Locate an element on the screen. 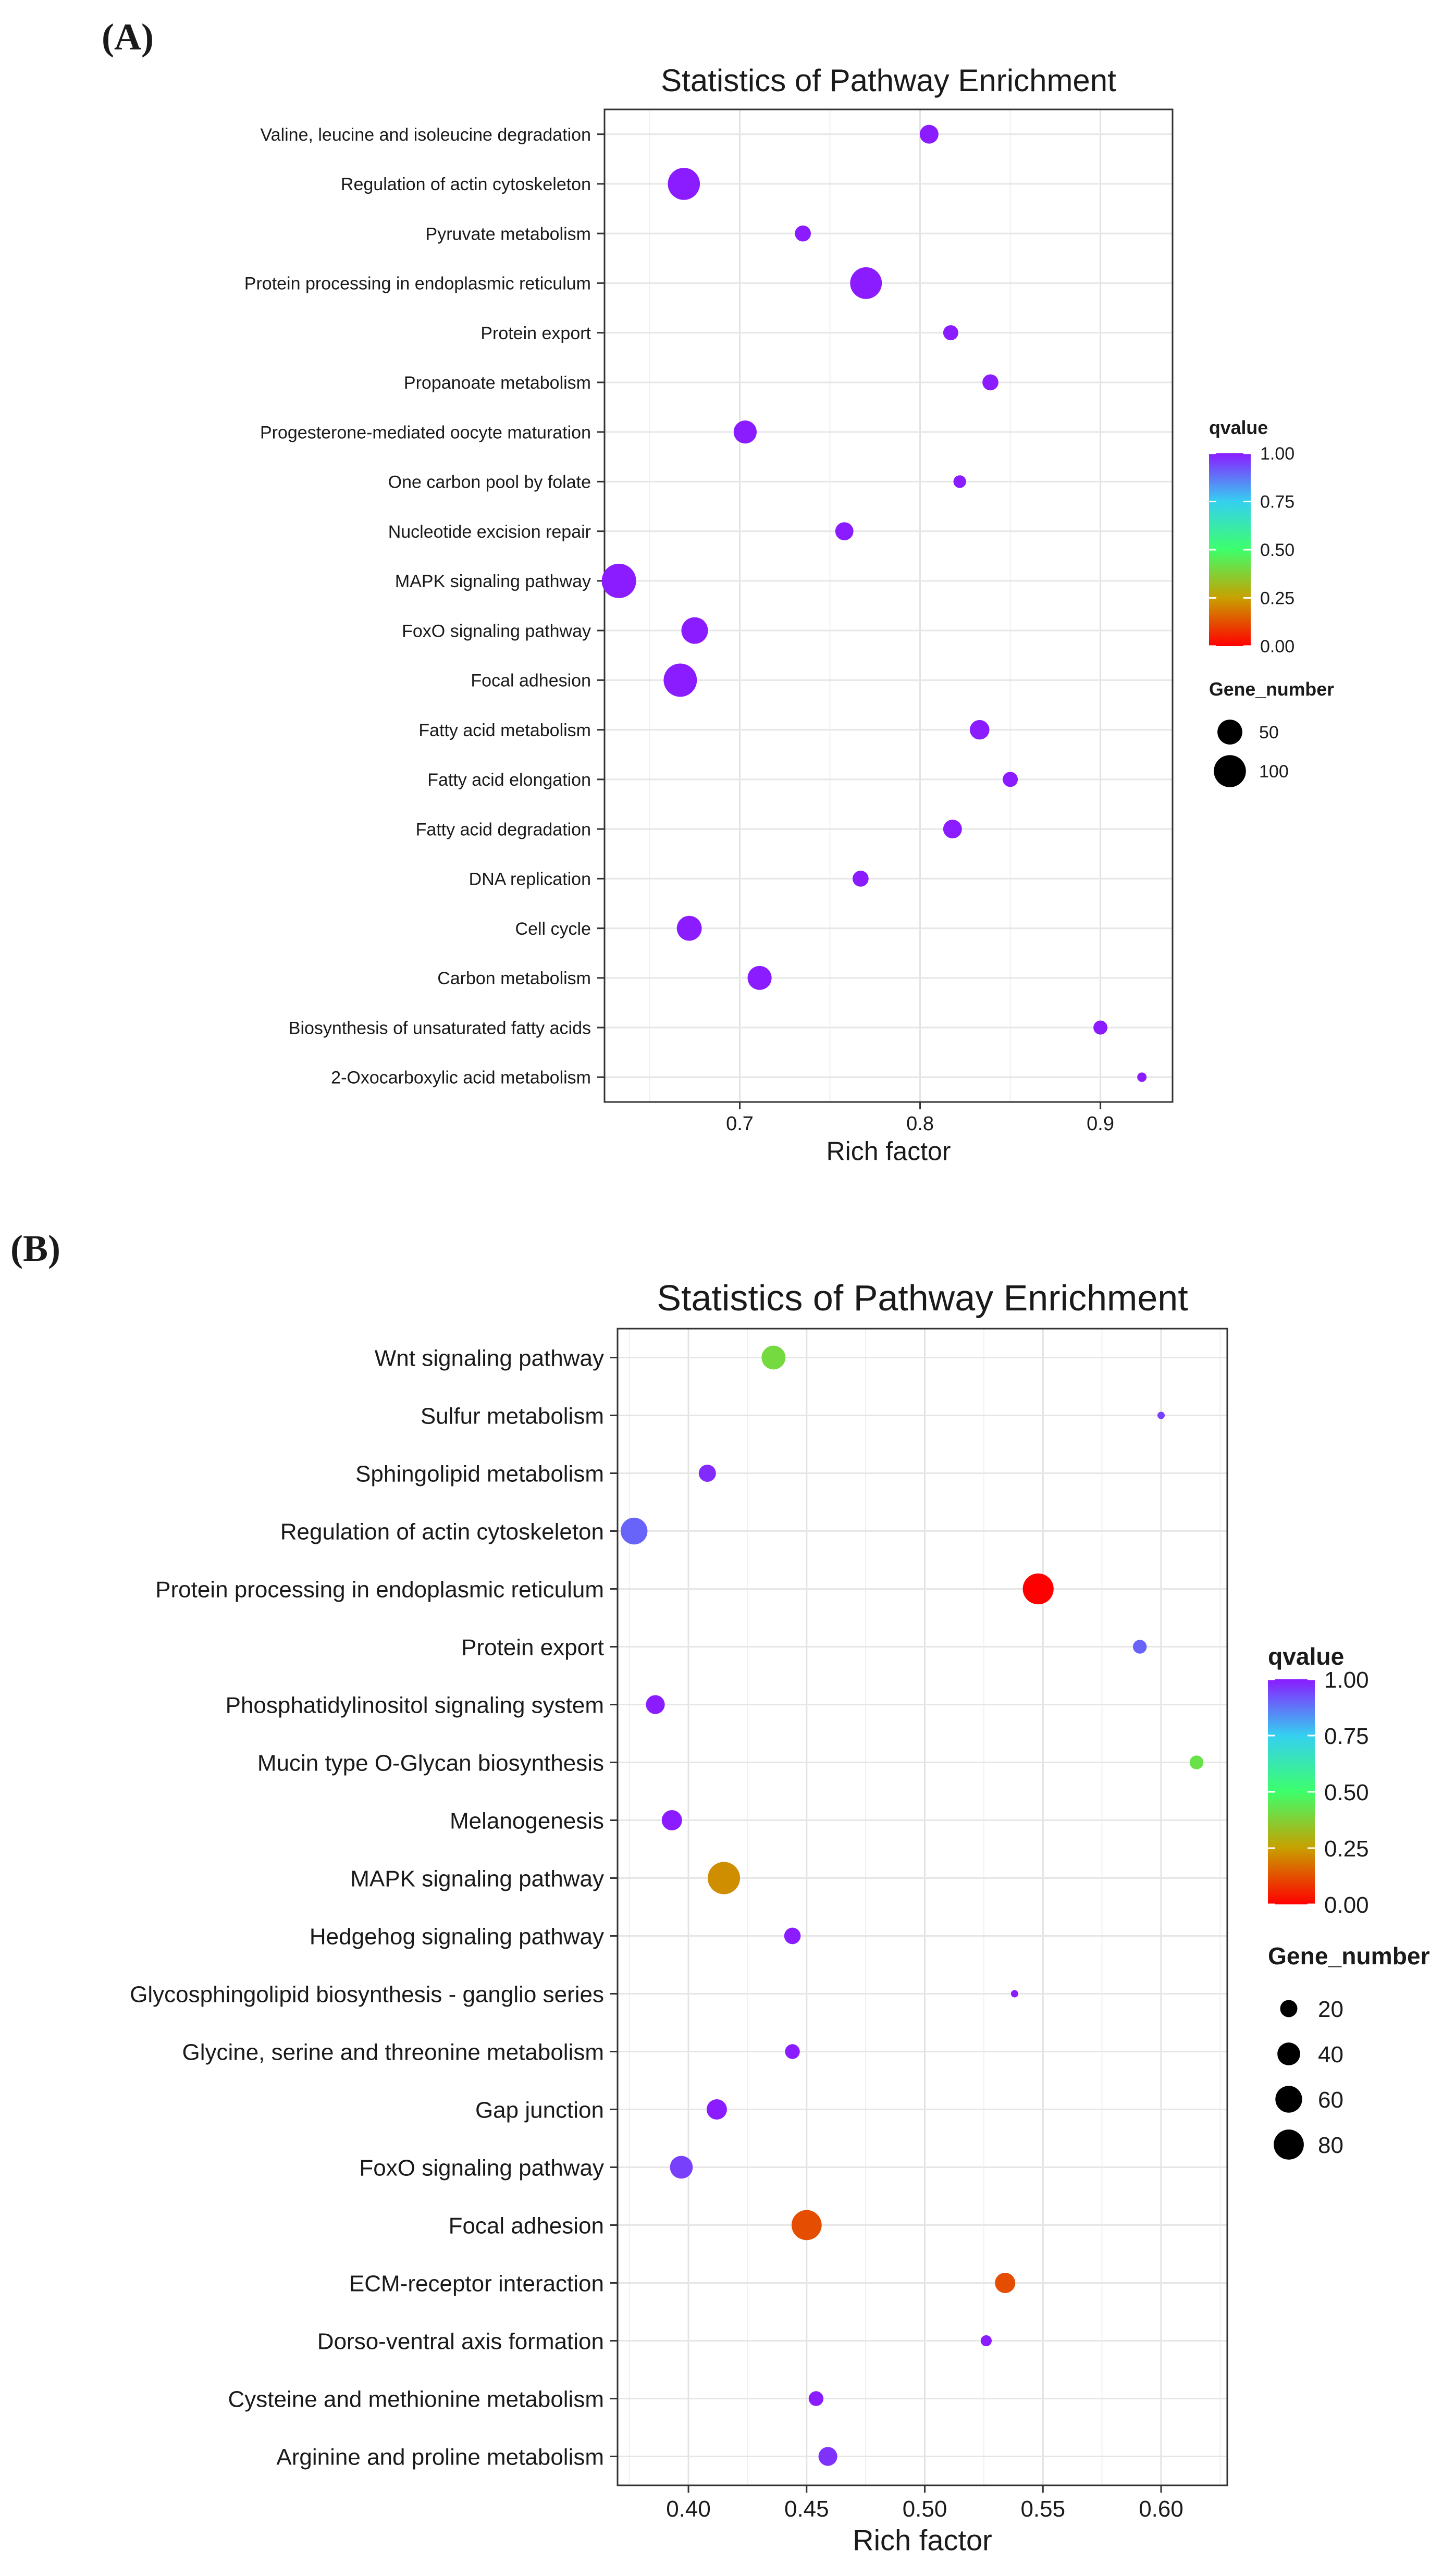  x-axis: 0.40 0.45 0.50 0.55 0.60 Rich factor is located at coordinates (925, 2521).